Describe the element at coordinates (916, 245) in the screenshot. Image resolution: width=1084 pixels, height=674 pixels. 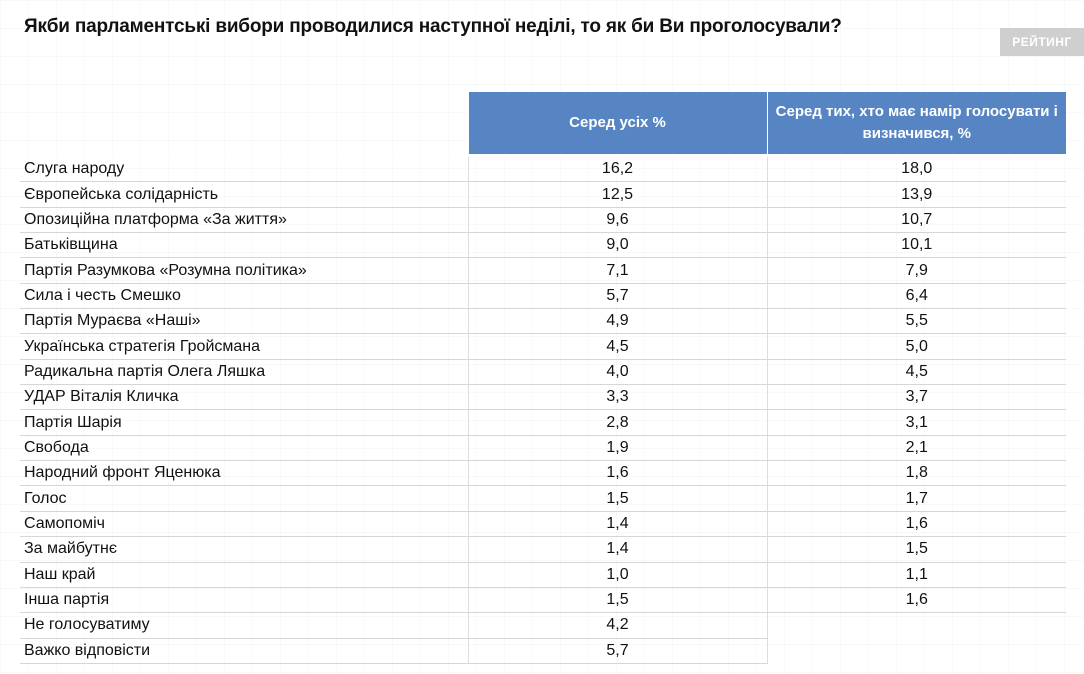
I see `cell-value: 10,1` at that location.